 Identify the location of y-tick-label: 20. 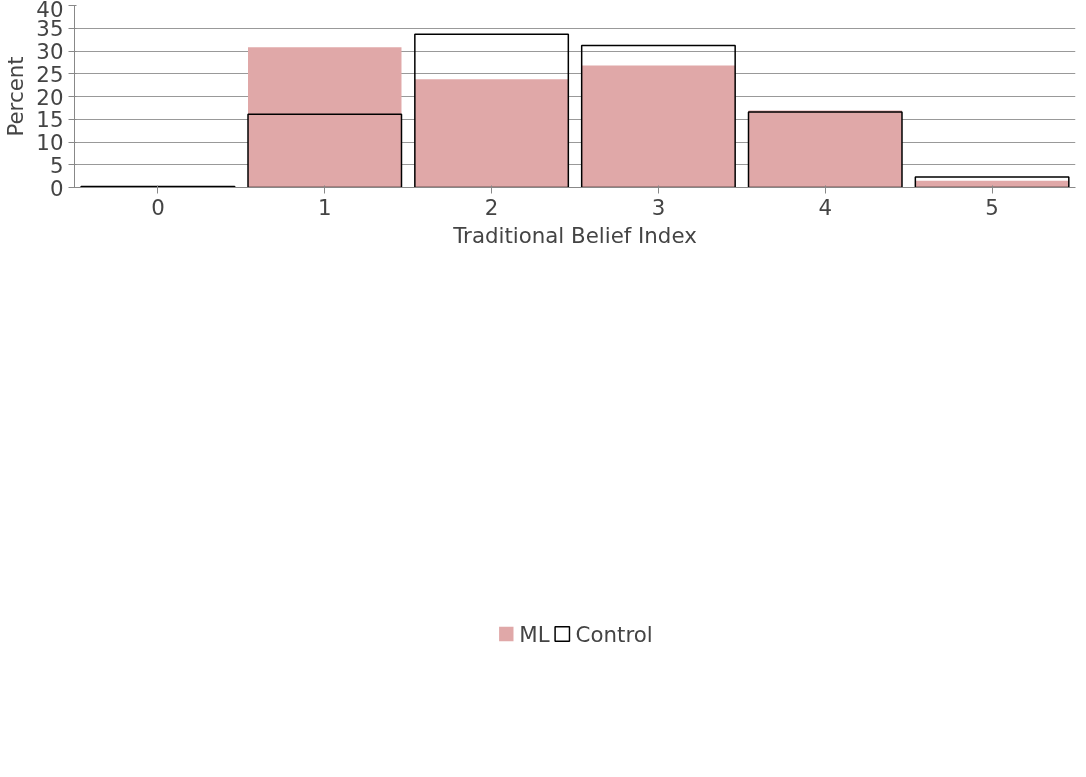
(50, 97).